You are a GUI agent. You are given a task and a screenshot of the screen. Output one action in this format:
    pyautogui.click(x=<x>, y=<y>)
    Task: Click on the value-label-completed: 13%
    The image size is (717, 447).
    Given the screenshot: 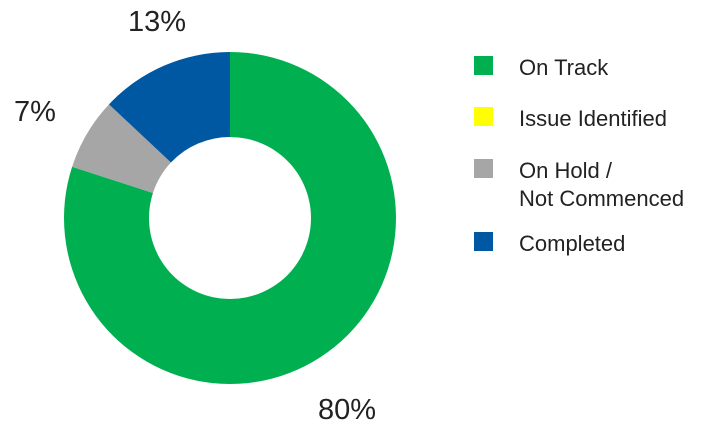 What is the action you would take?
    pyautogui.click(x=157, y=22)
    